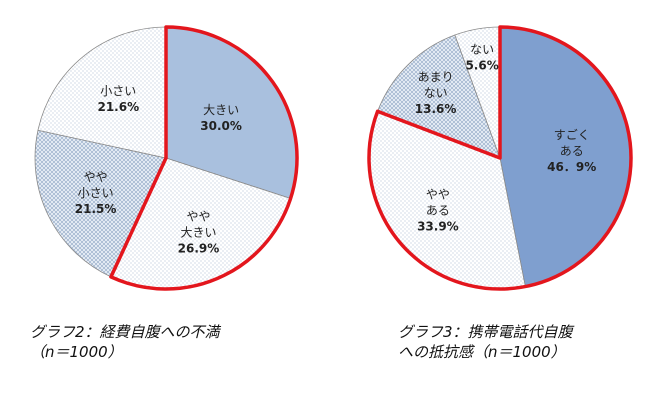 This screenshot has height=400, width=665. I want to click on chart-caption-expense: グラフ2：経費自腹への不満 （n＝1000）, so click(125, 342).